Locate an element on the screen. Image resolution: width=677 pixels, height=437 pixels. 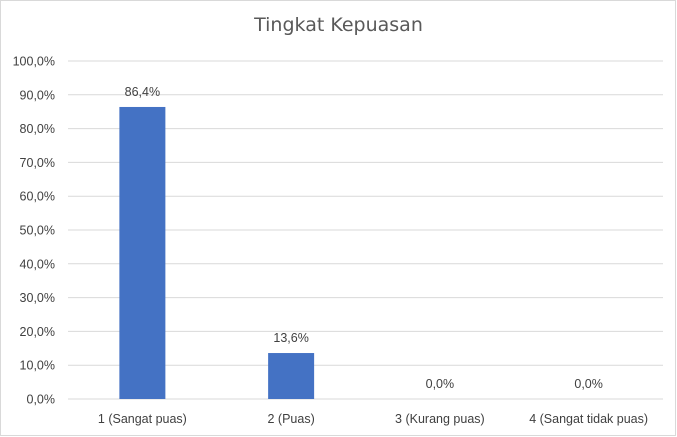
x-tick-label: 1 (Sangat puas) is located at coordinates (142, 419).